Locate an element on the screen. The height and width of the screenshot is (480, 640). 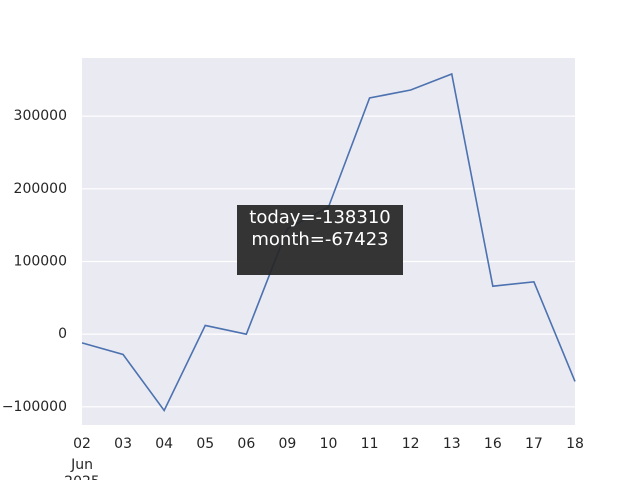
y-tick-label: 100000 is located at coordinates (40, 261).